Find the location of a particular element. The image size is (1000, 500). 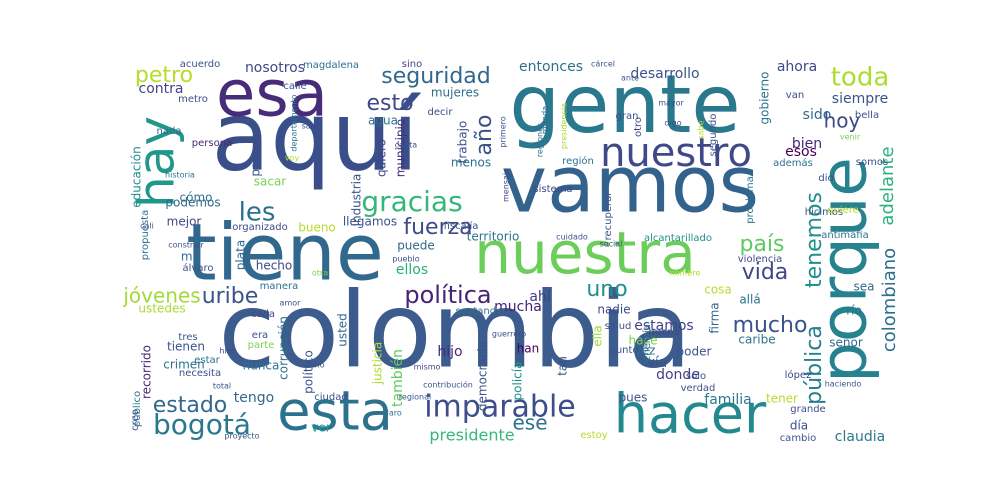

cloud-word: niño is located at coordinates (315, 365).